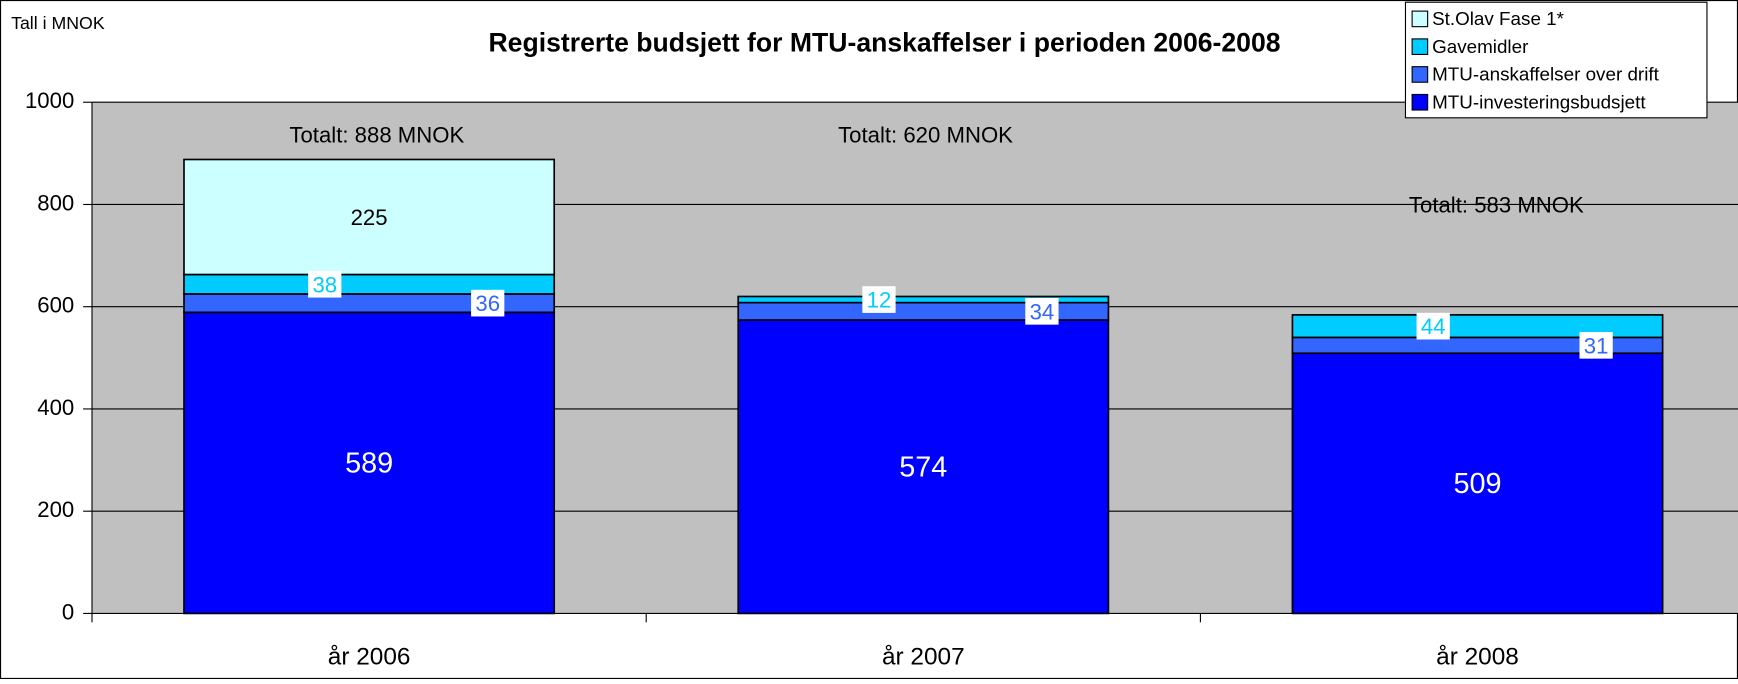 The image size is (1738, 684). Describe the element at coordinates (1556, 60) in the screenshot. I see `legend-box` at that location.